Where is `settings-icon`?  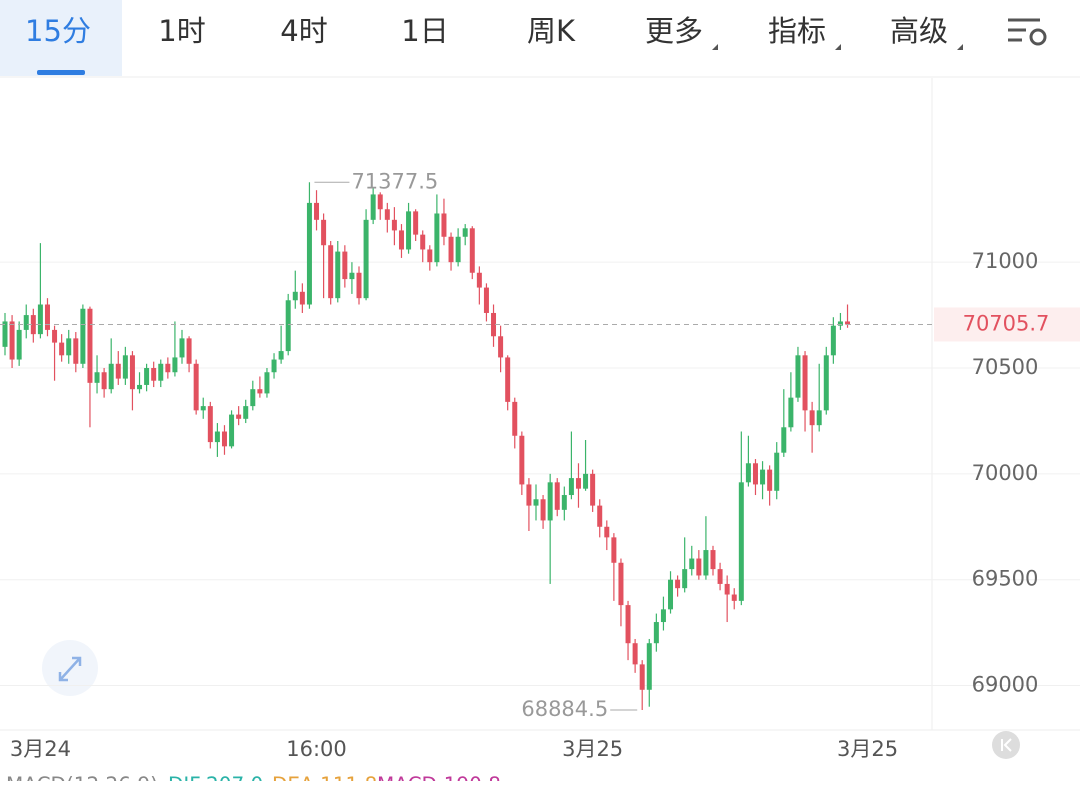
settings-icon is located at coordinates (1027, 32).